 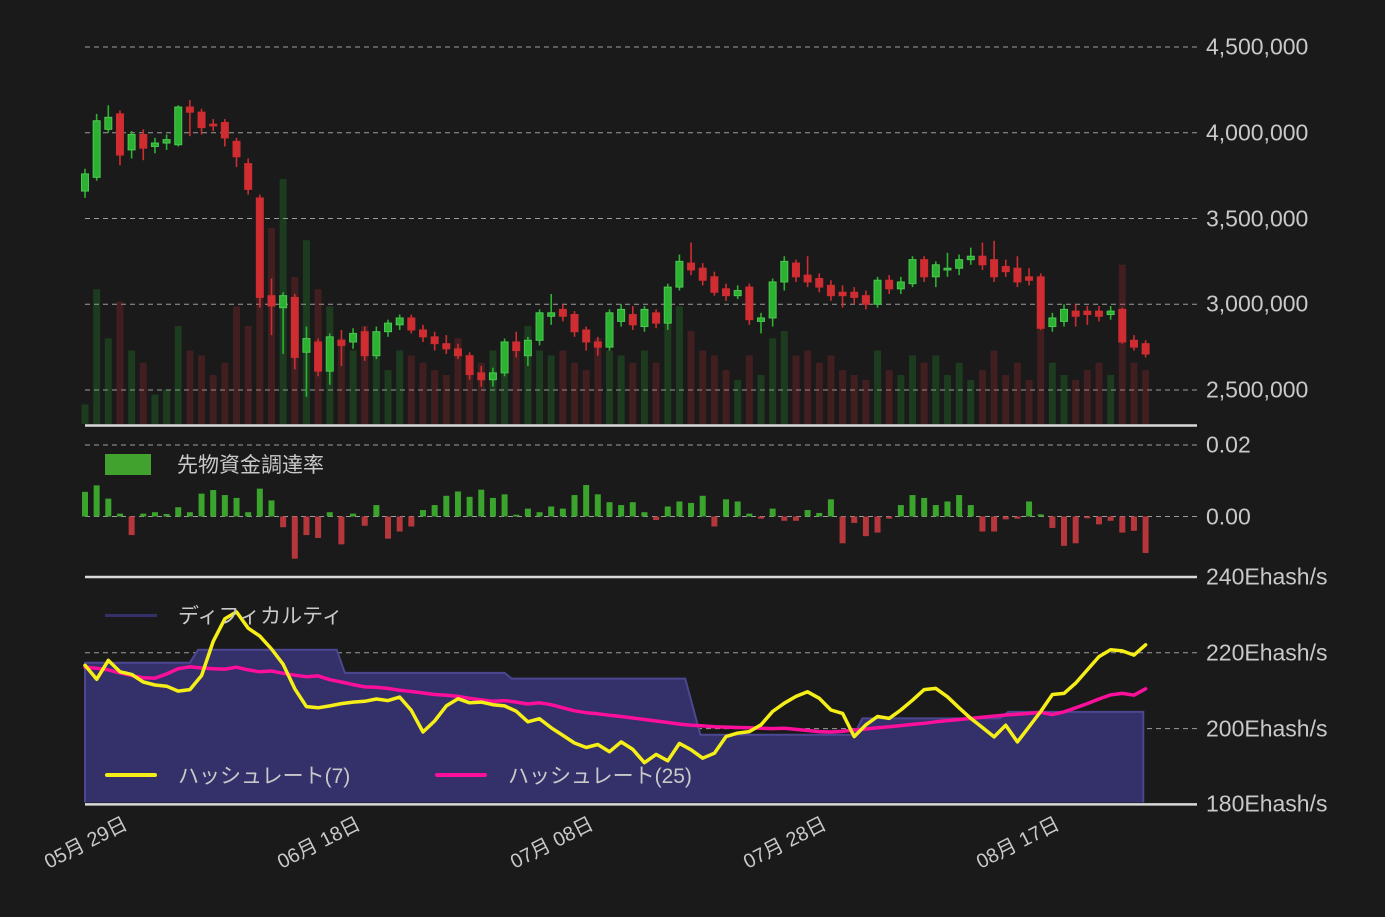 What do you see at coordinates (214, 464) in the screenshot?
I see `legend-funding-rate: 先物資金調達率` at bounding box center [214, 464].